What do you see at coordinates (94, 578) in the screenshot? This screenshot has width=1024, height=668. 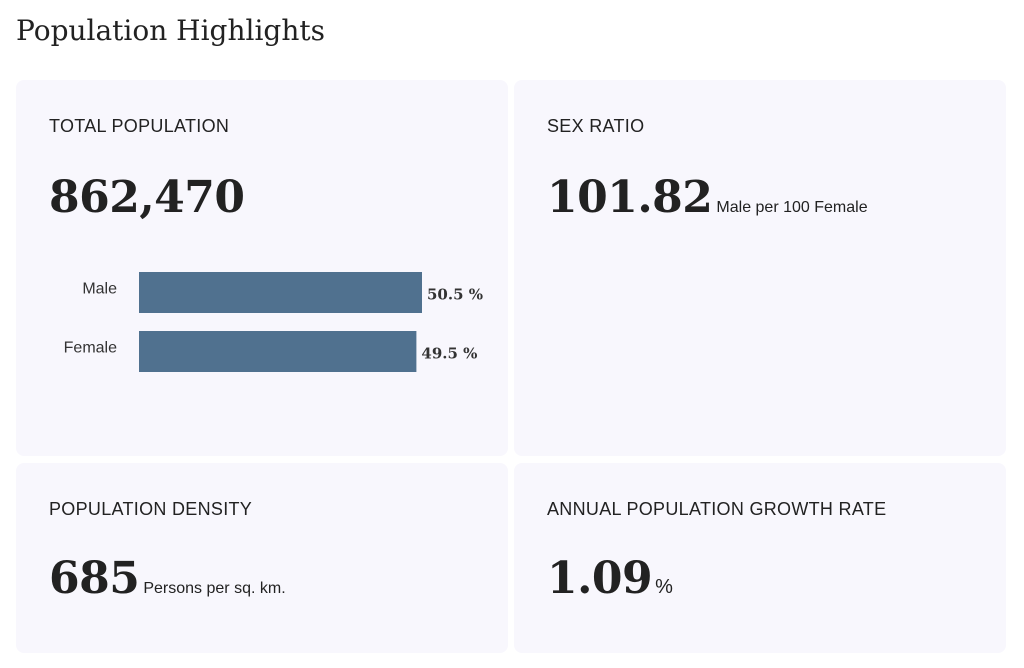 I see `population-density-value: 685` at bounding box center [94, 578].